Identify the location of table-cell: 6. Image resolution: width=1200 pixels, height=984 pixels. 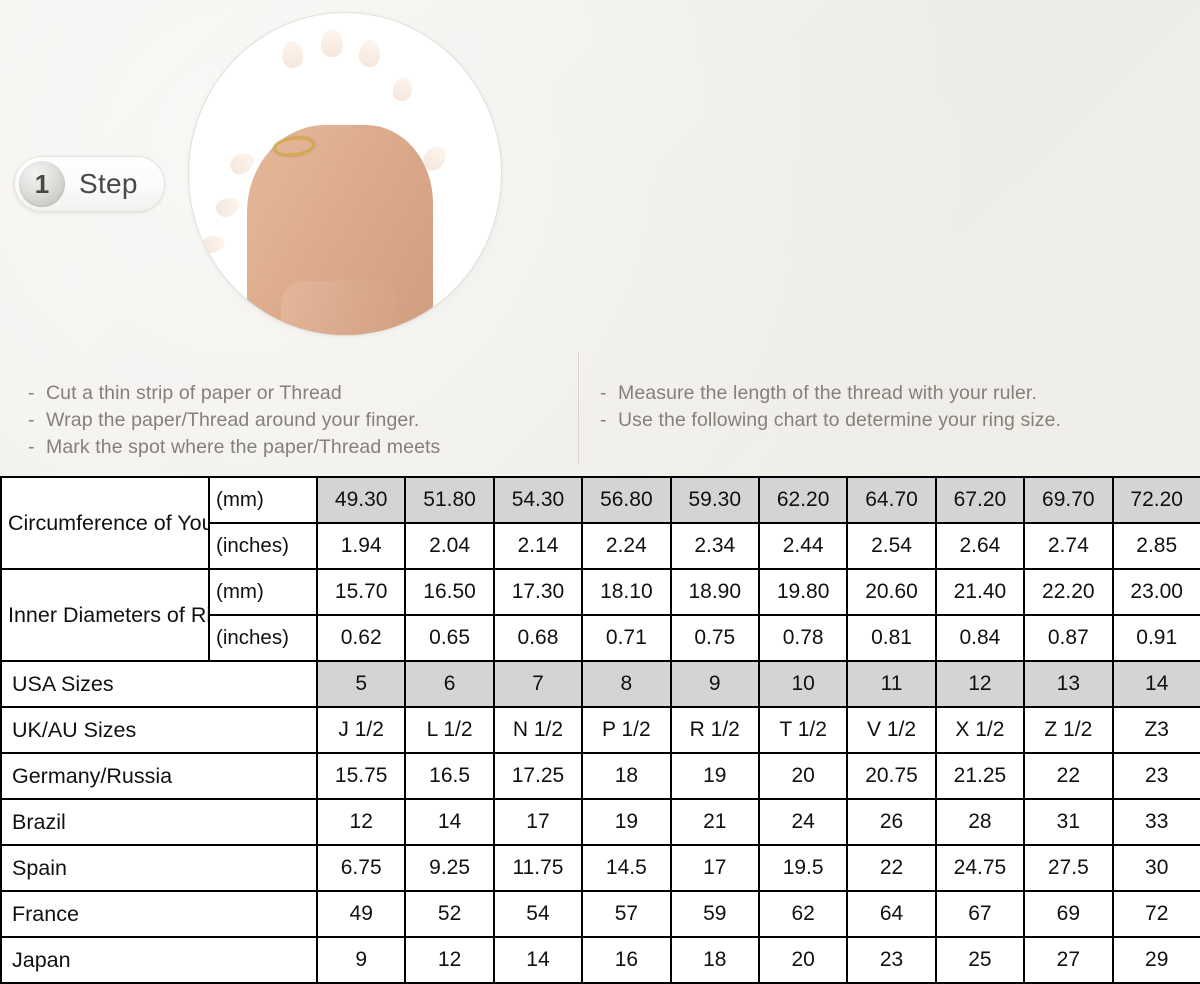
(449, 684).